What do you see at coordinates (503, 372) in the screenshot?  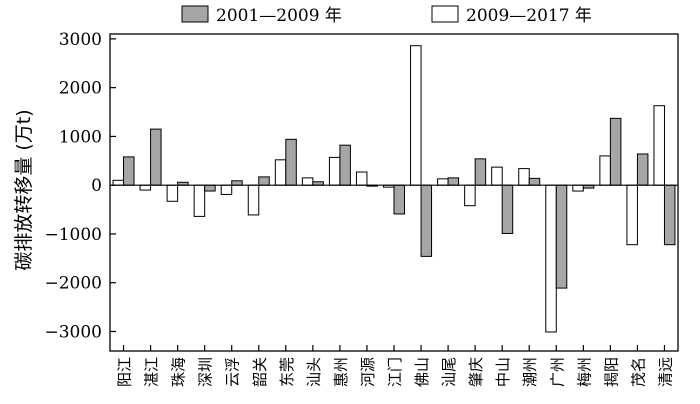 I see `x-tick-label: 中山` at bounding box center [503, 372].